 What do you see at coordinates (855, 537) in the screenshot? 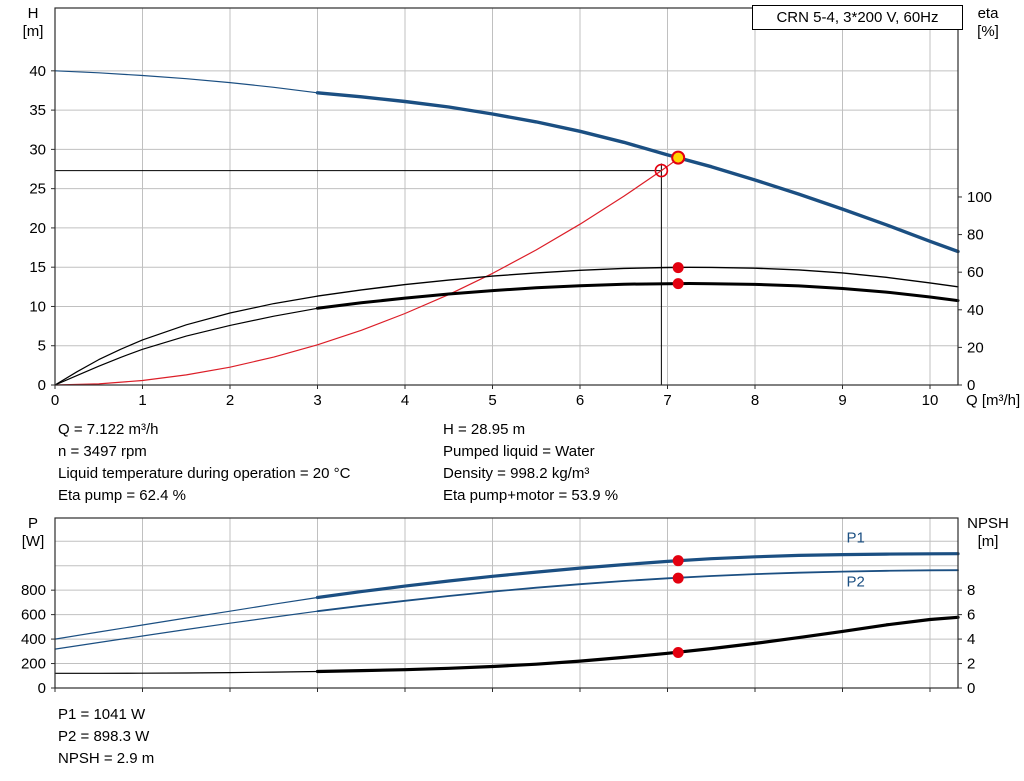
I see `curve-label-p1: P1` at bounding box center [855, 537].